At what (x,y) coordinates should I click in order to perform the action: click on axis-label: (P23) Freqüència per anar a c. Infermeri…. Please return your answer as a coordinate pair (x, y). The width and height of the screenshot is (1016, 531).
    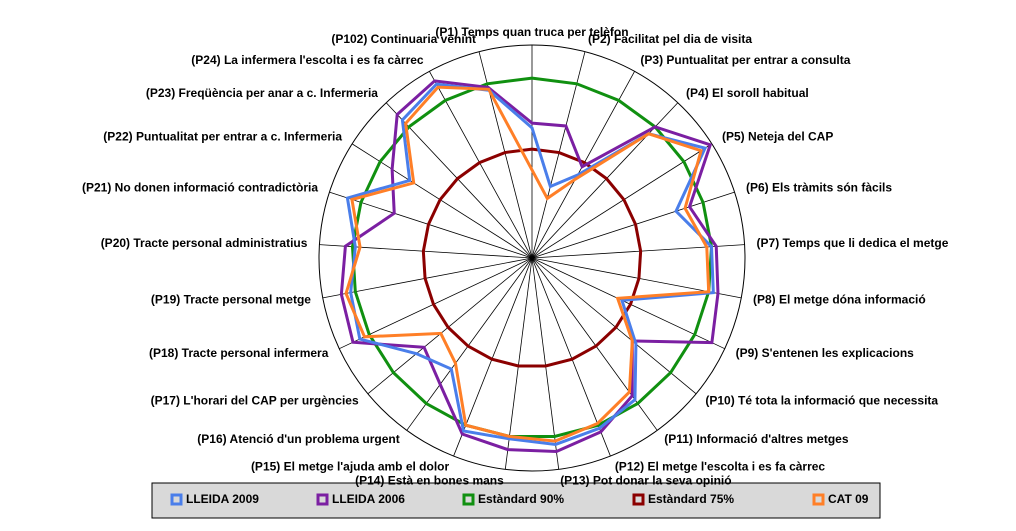
    Looking at the image, I should click on (262, 93).